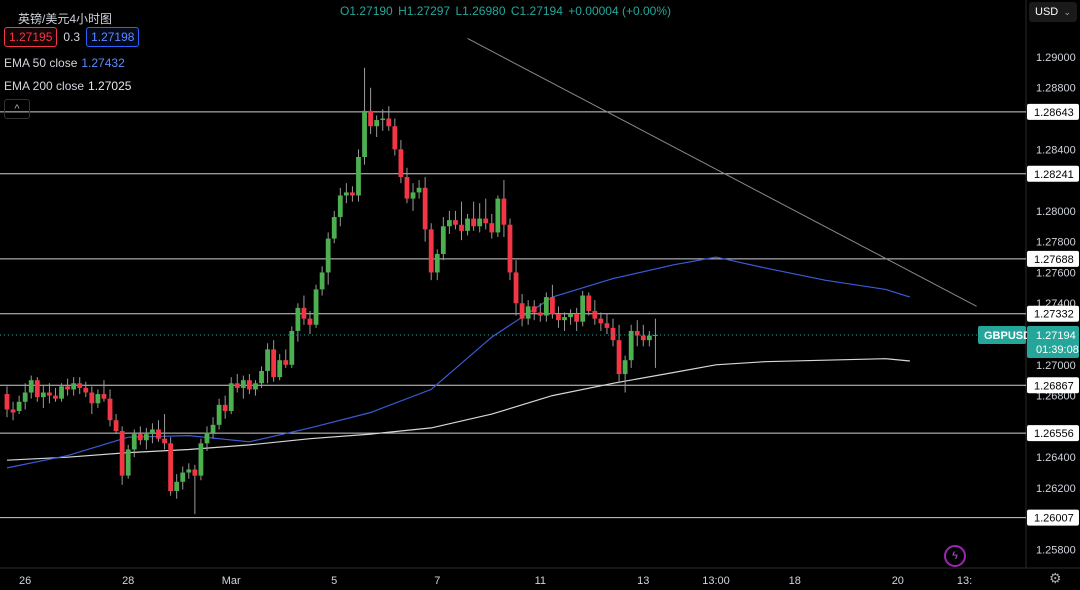 This screenshot has width=1080, height=590. Describe the element at coordinates (1047, 12) in the screenshot. I see `currency-label: USD` at that location.